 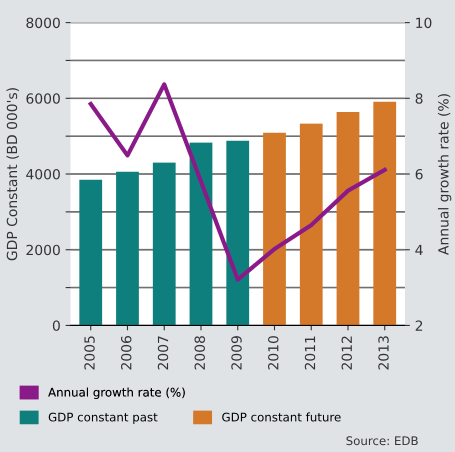 I want to click on y-axis-title: GDP Constant (BD 000's), so click(x=12, y=174).